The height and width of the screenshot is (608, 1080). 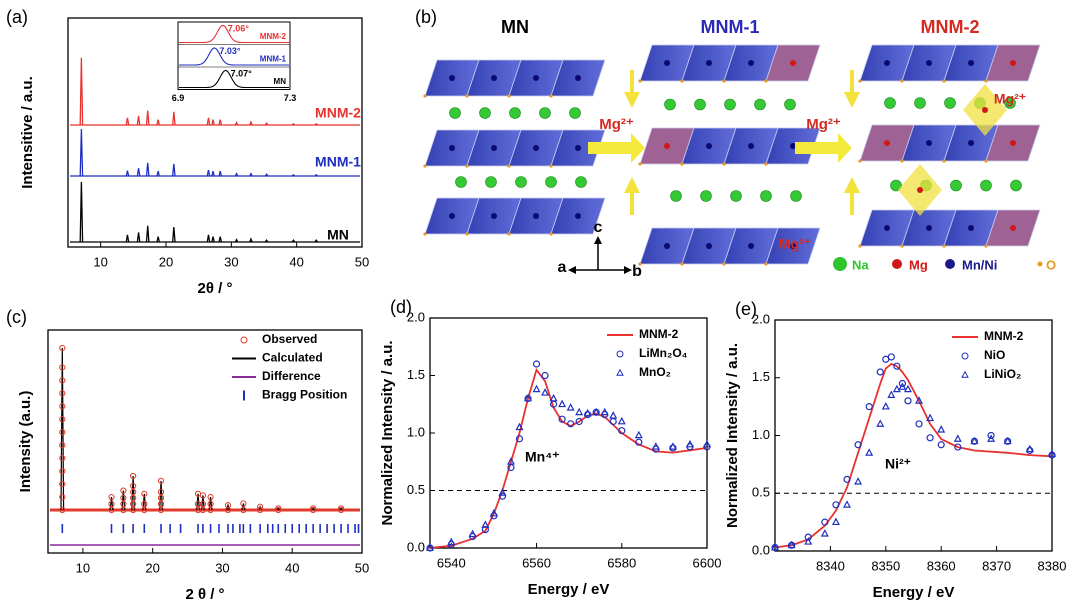 I want to click on x-tick-label: 30, so click(x=222, y=567).